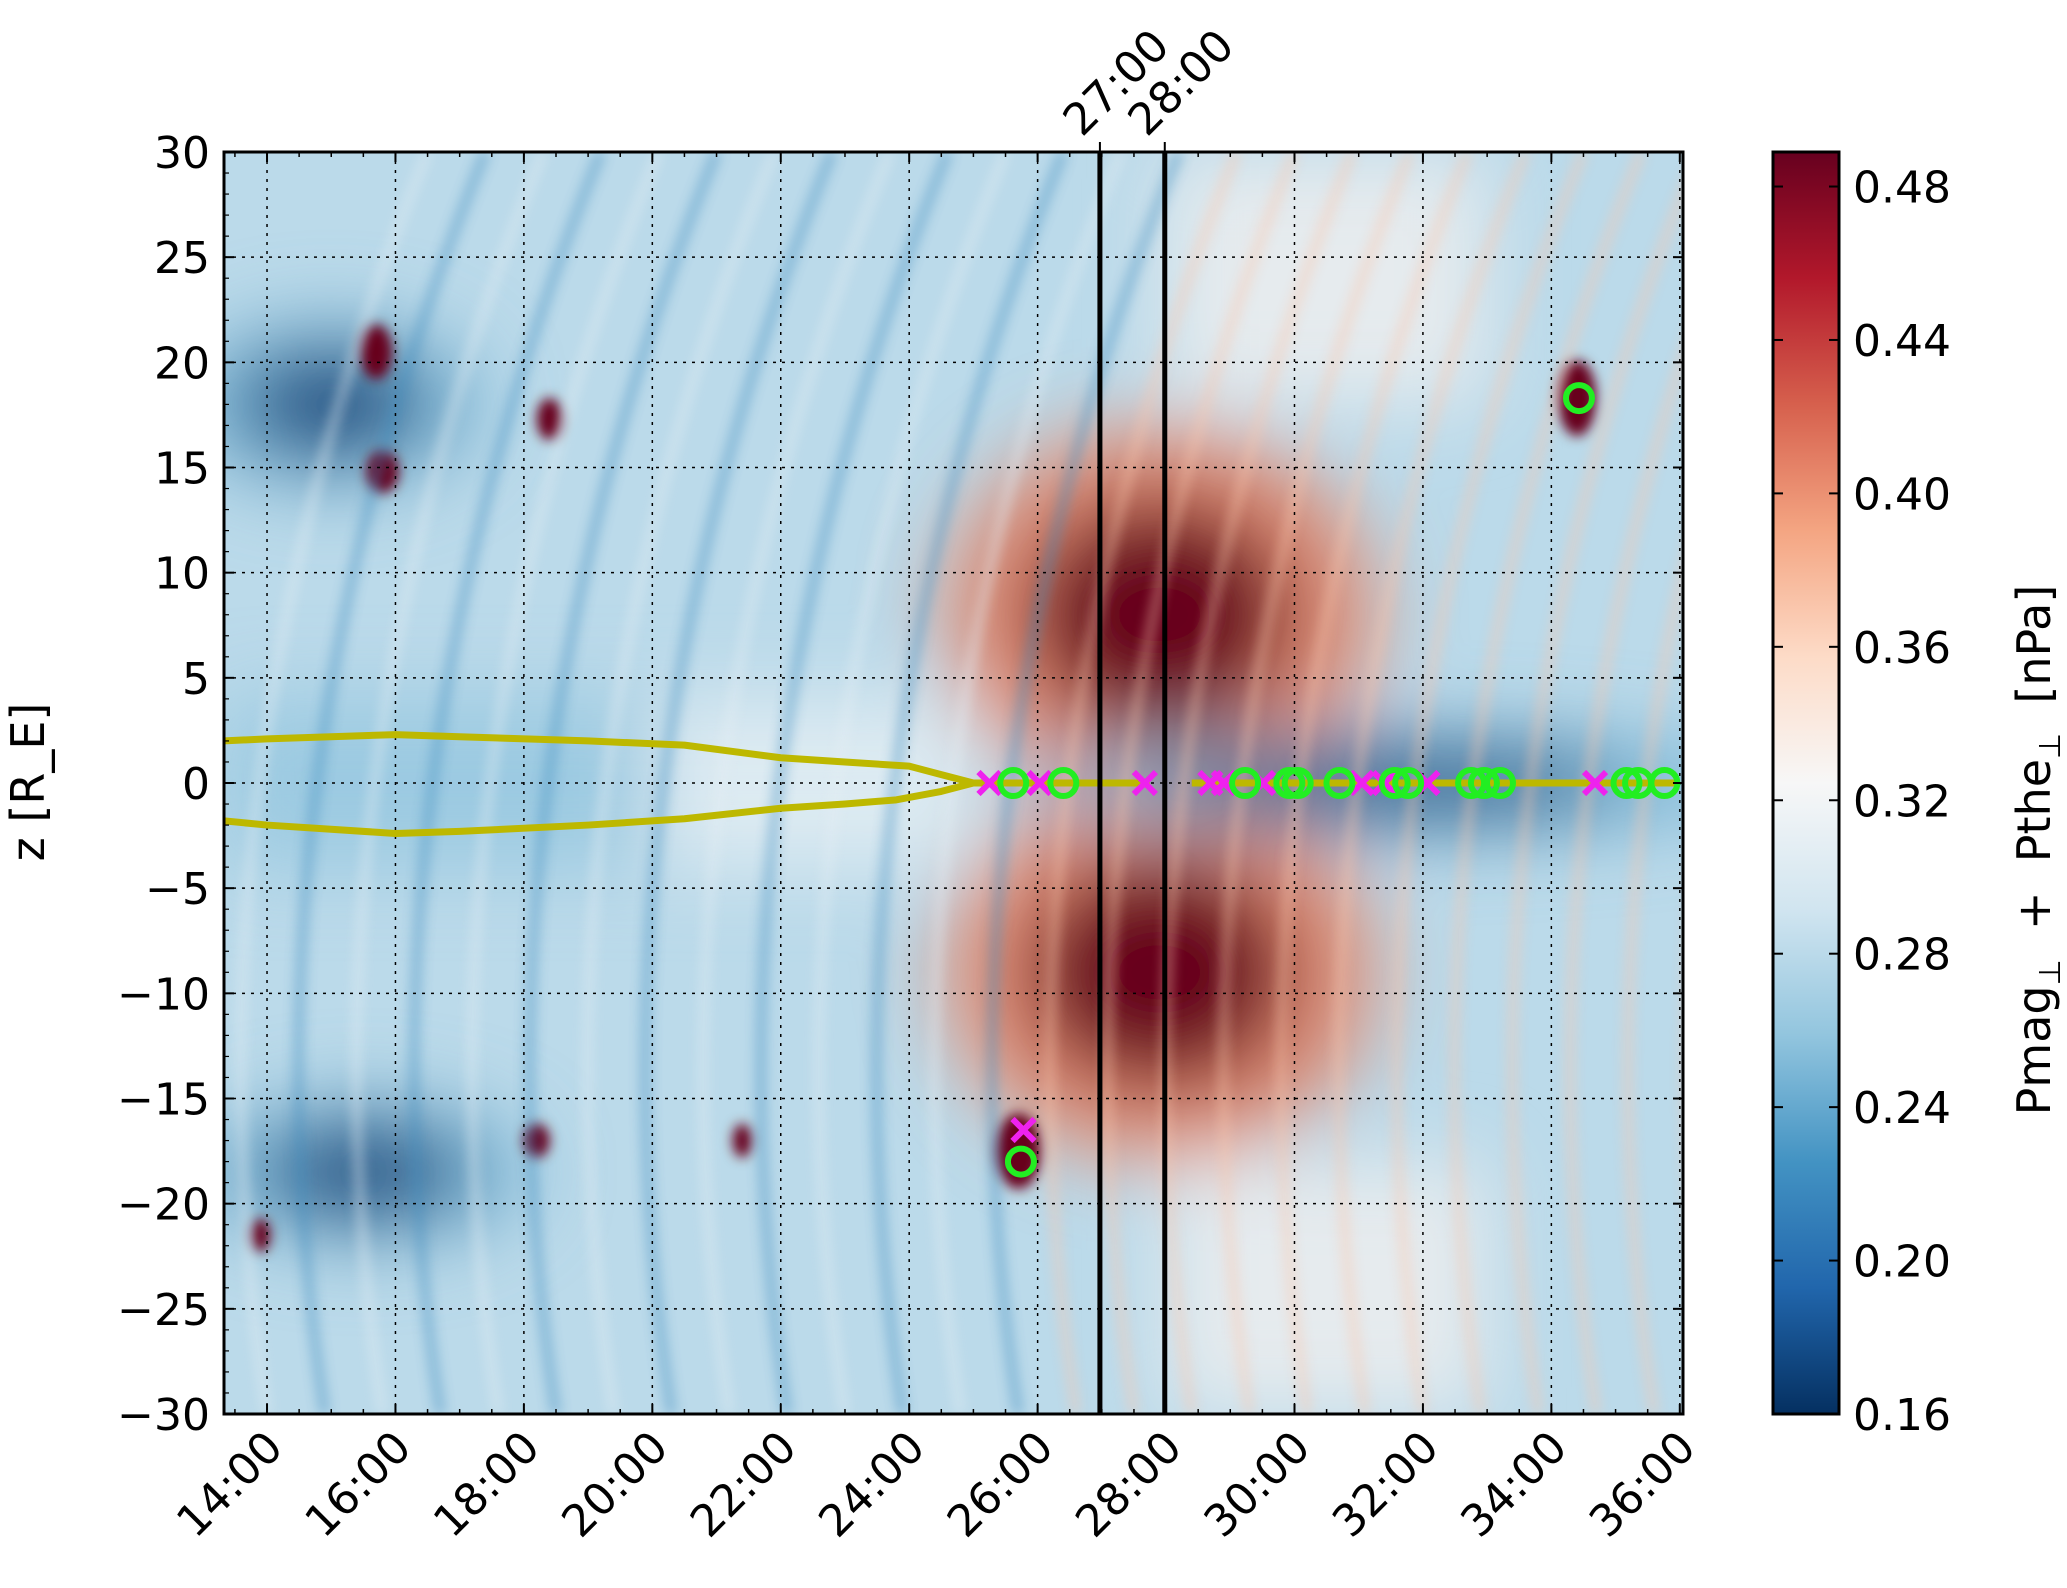 This screenshot has height=1588, width=2067. What do you see at coordinates (1001, 1485) in the screenshot?
I see `x-tick-label: 26:00` at bounding box center [1001, 1485].